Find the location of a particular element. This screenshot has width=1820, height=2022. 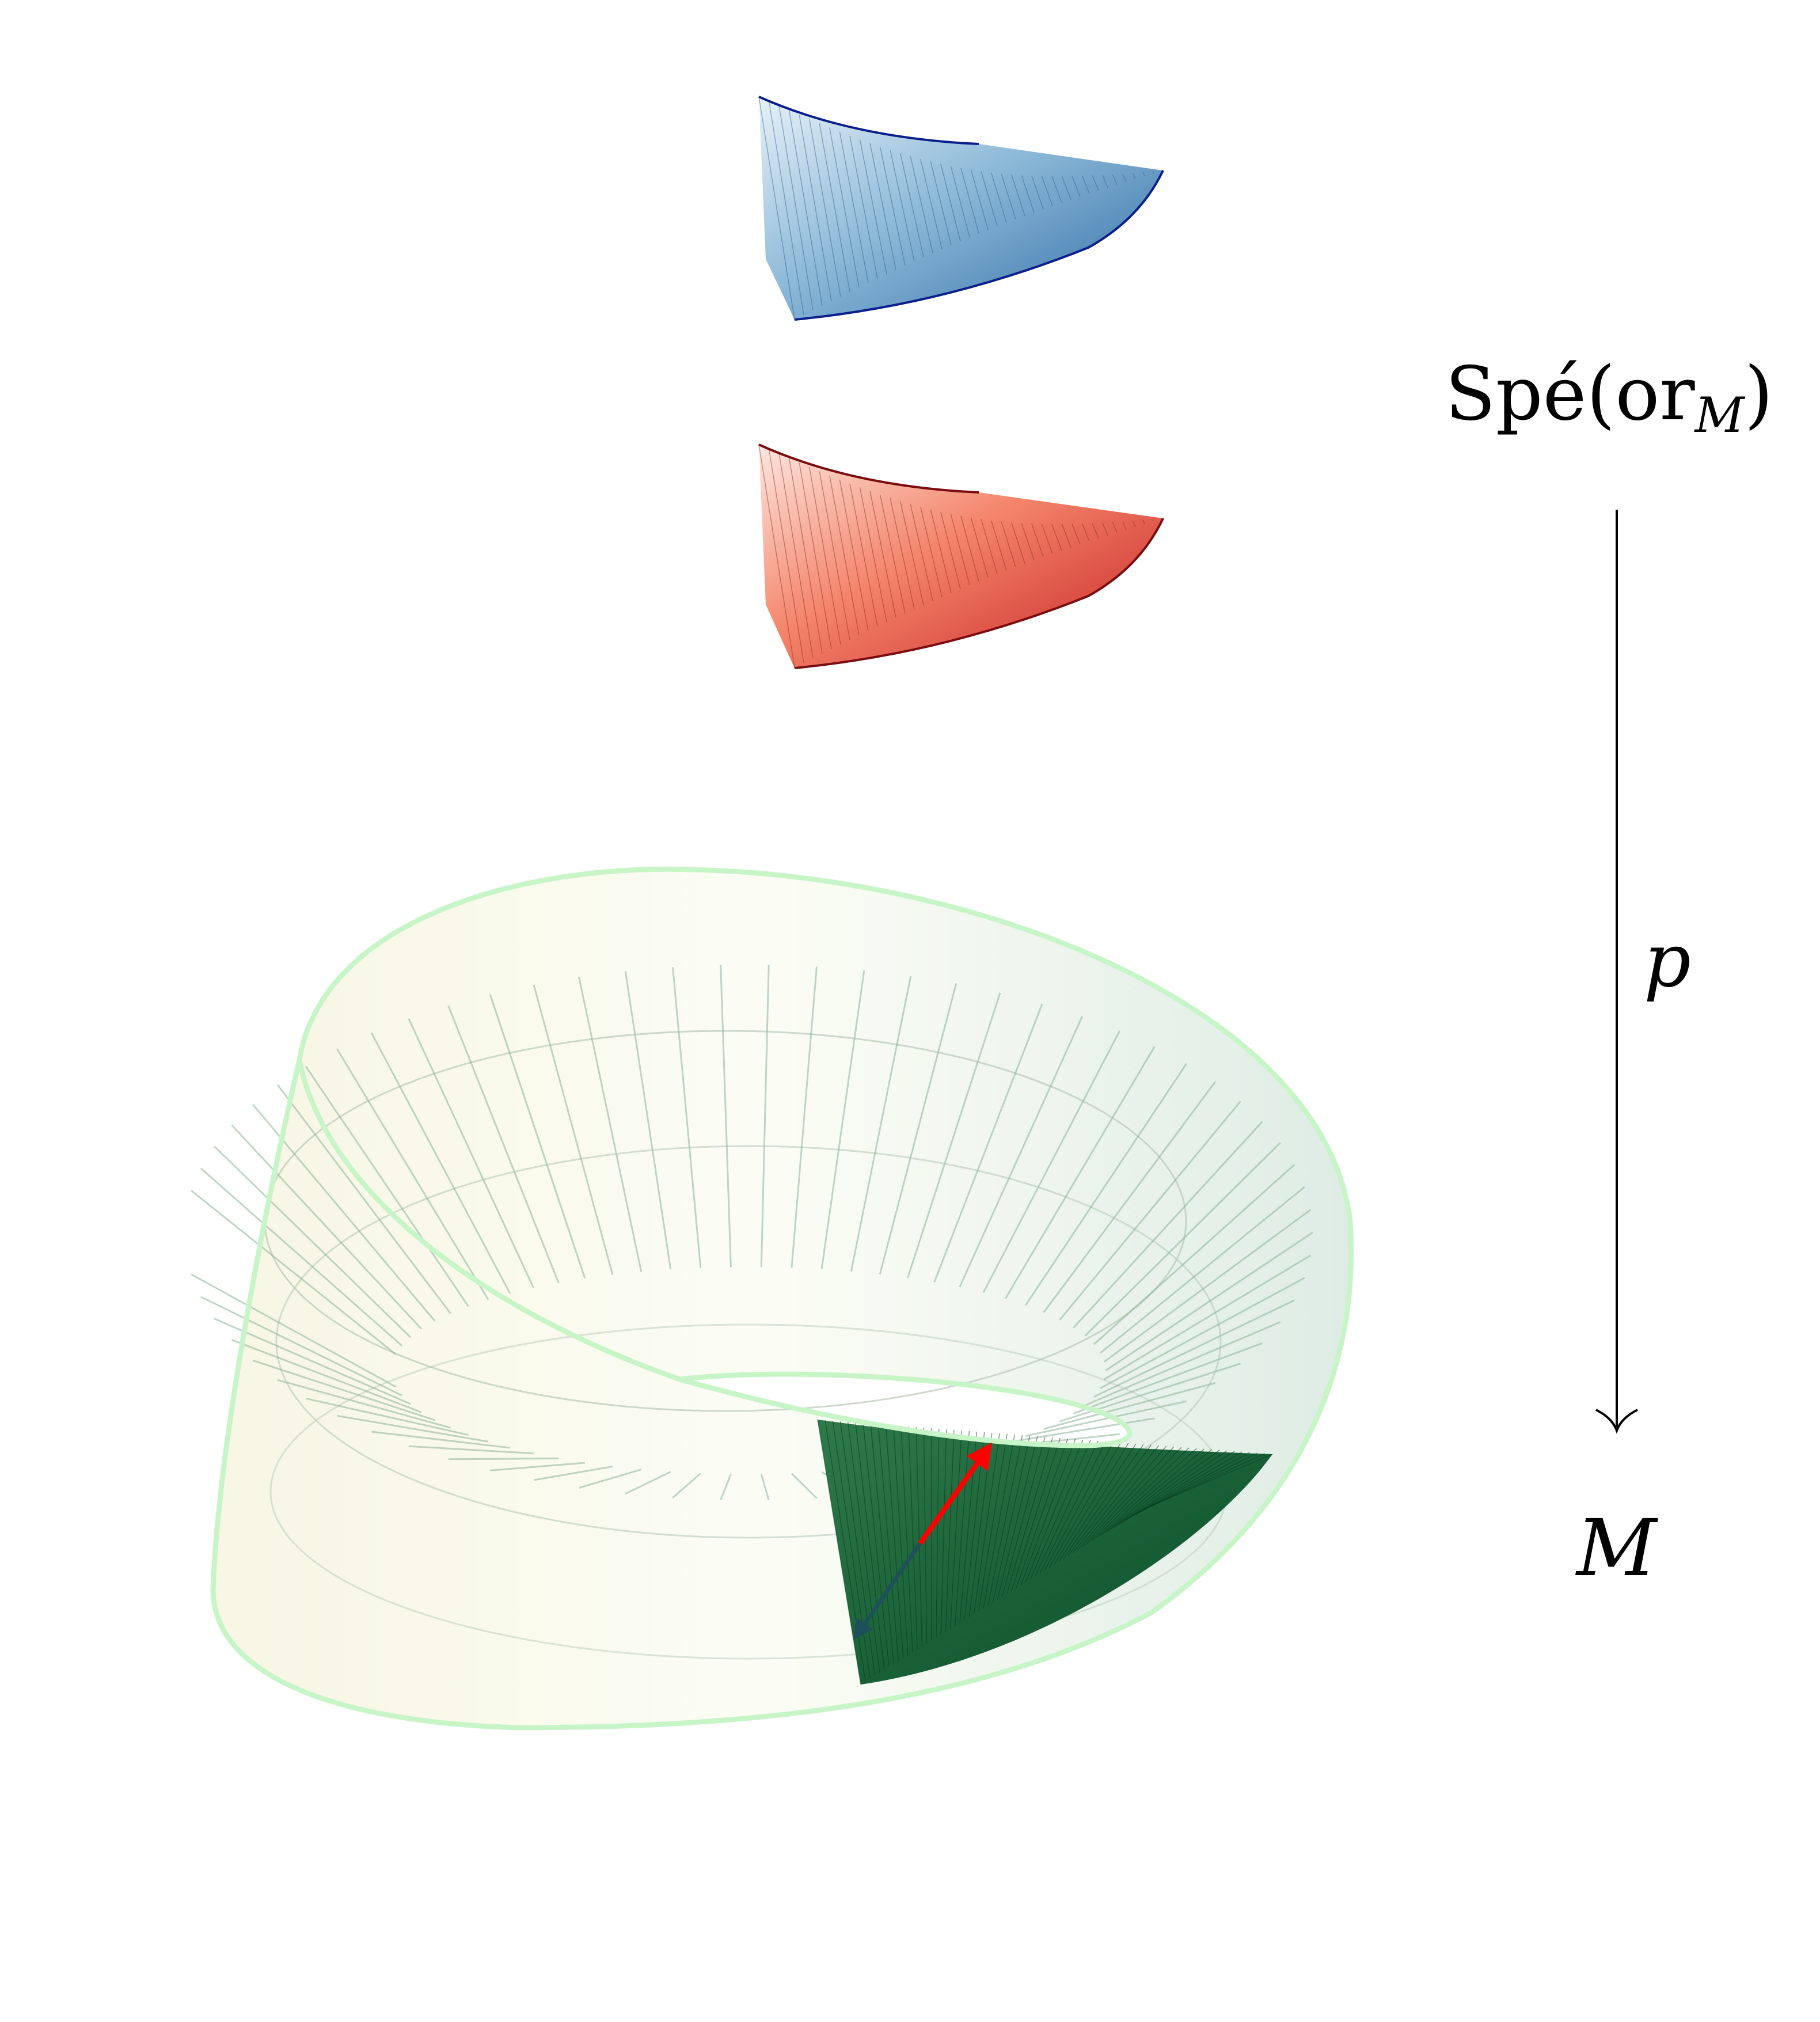

red-sheet-bottom-edge is located at coordinates (979, 593).